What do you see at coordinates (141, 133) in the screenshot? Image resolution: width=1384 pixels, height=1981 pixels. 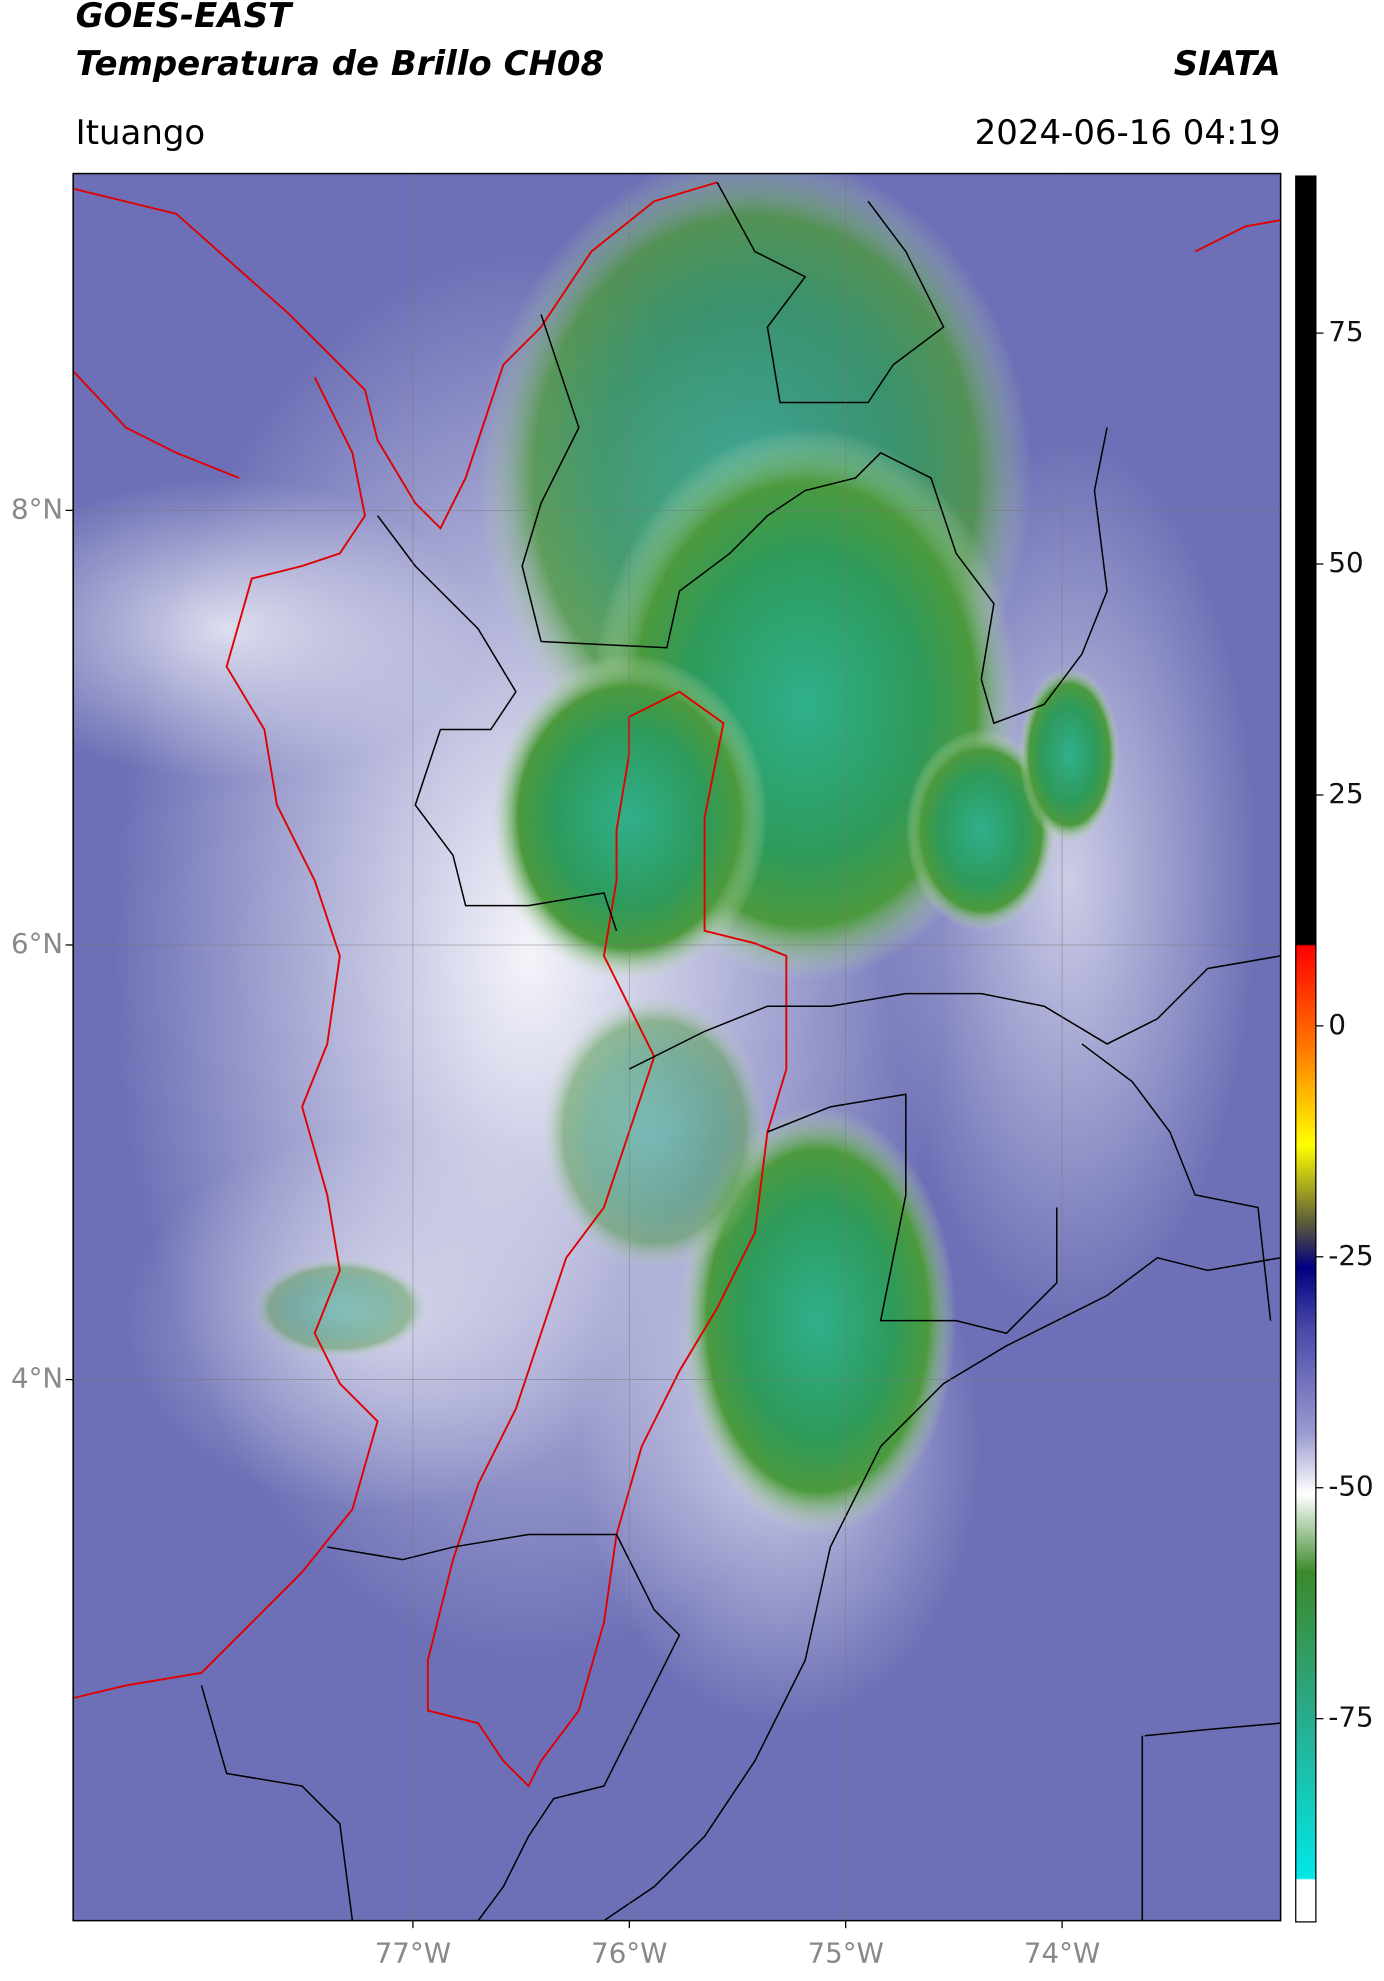 I see `location: Ituango` at bounding box center [141, 133].